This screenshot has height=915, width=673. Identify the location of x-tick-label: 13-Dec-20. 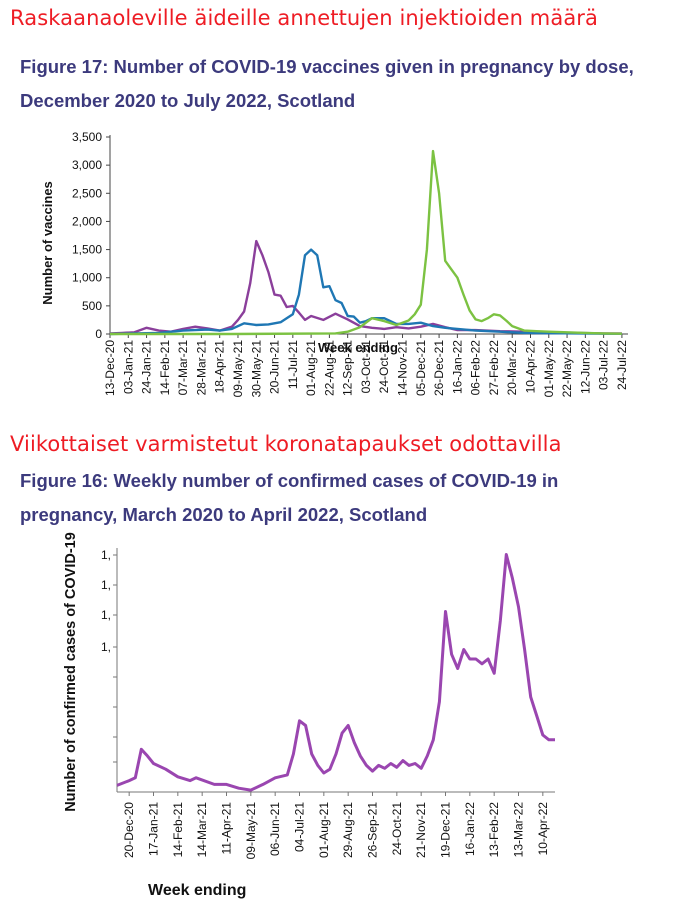
(110, 368).